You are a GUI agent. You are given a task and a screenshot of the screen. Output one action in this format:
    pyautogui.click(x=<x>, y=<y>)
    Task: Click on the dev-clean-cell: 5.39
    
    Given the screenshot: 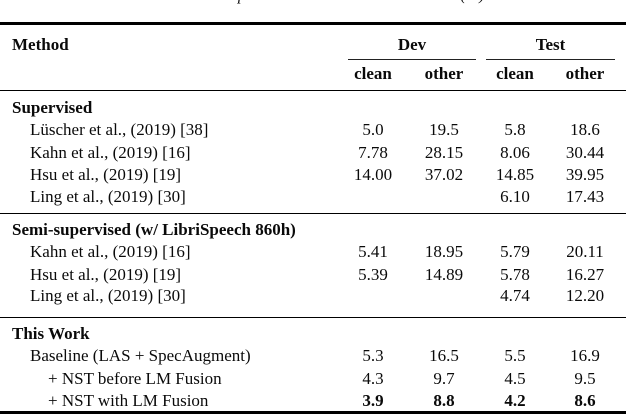 What is the action you would take?
    pyautogui.click(x=373, y=274)
    